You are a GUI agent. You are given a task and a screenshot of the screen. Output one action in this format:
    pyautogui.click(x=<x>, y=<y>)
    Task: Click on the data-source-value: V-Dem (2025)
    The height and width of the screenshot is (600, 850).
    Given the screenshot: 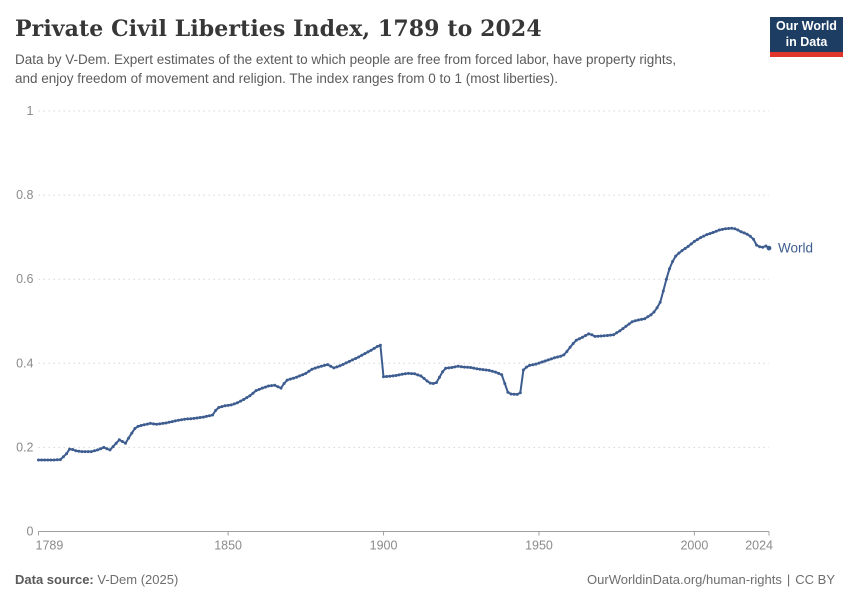 What is the action you would take?
    pyautogui.click(x=138, y=579)
    